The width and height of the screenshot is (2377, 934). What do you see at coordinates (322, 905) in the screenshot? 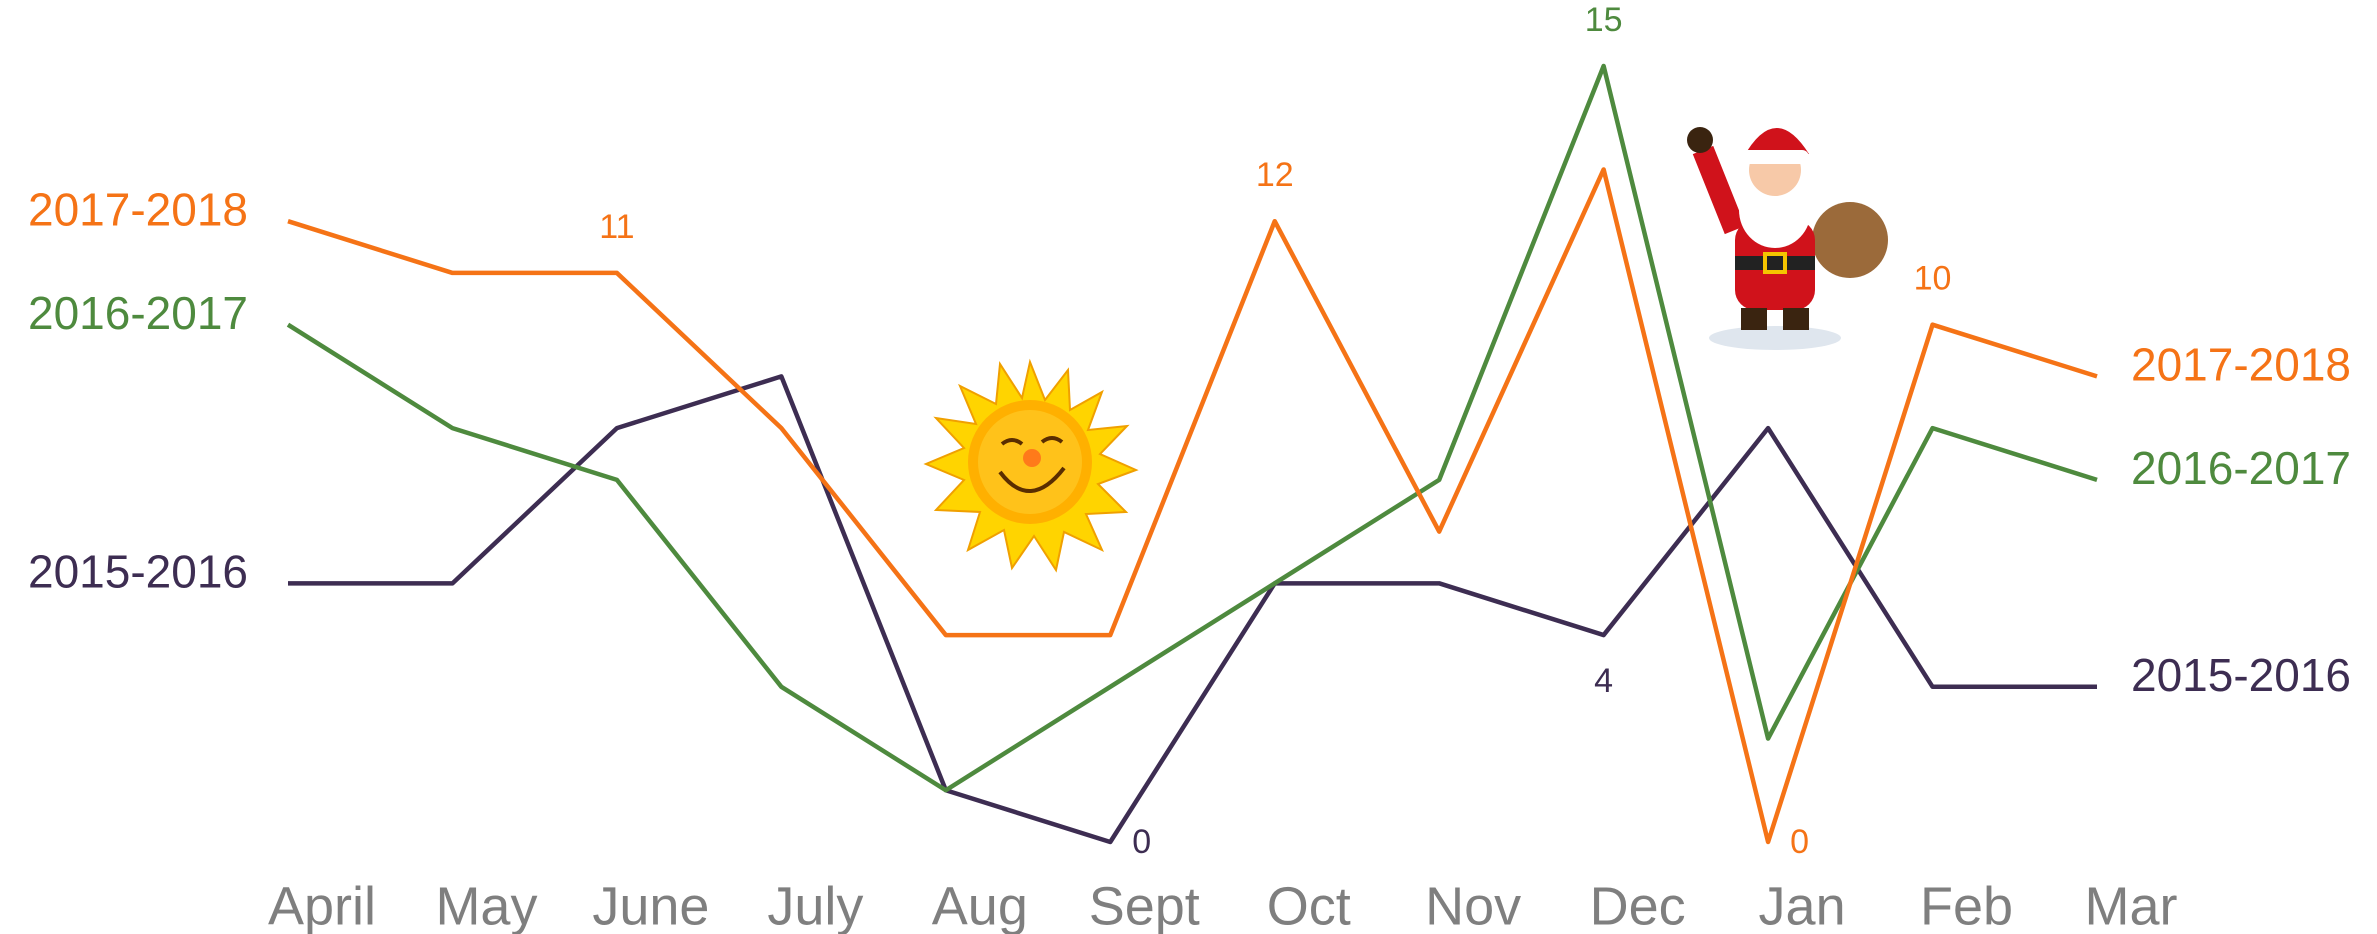
I see `x-tick-label: April` at bounding box center [322, 905].